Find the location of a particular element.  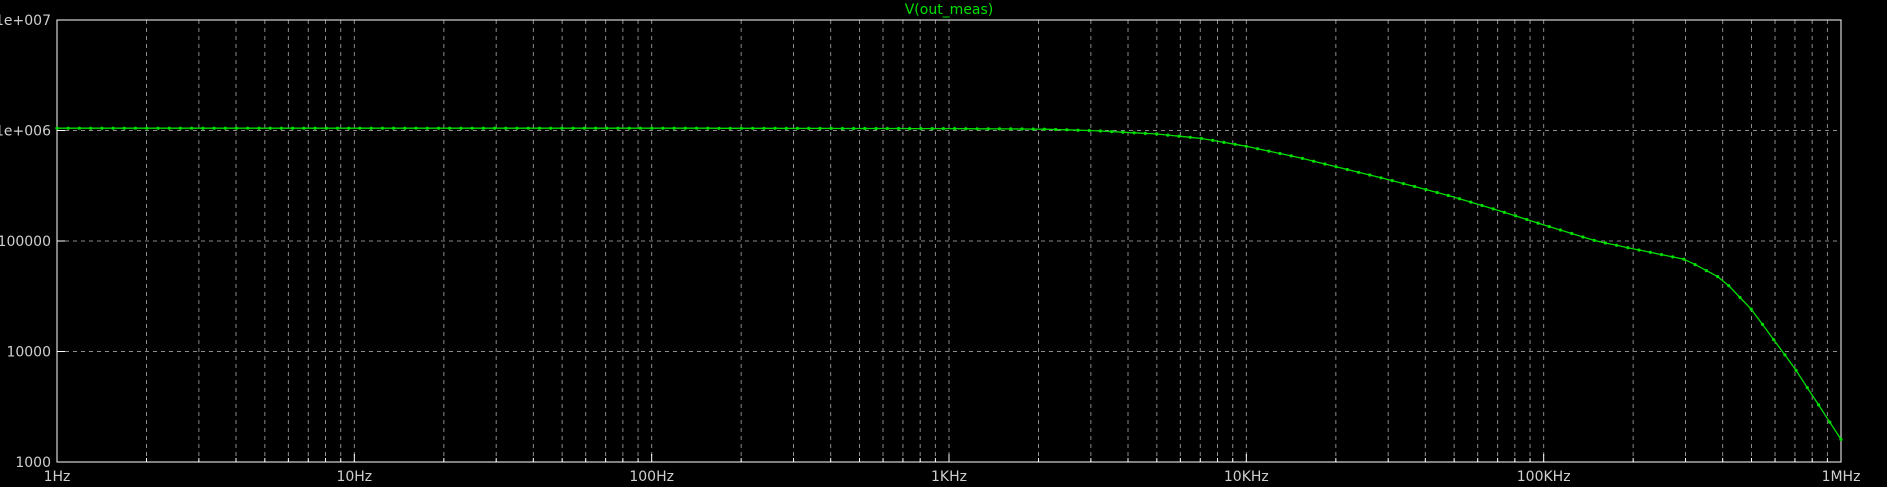

x-tick-label: 1MHz is located at coordinates (1841, 477).